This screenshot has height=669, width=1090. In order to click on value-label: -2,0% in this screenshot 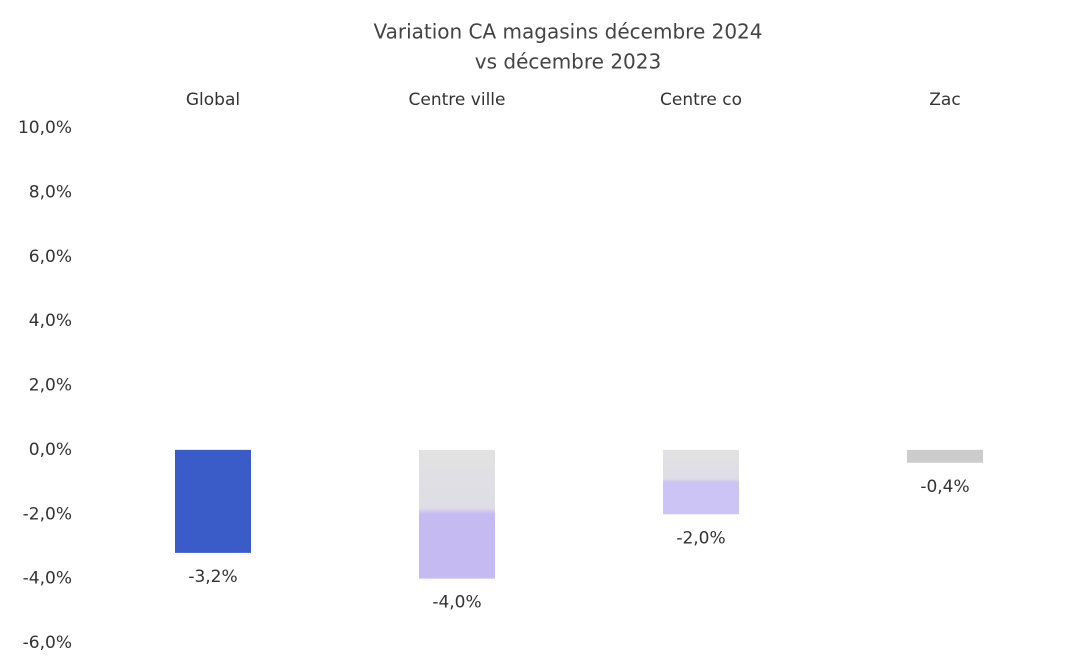, I will do `click(700, 538)`.